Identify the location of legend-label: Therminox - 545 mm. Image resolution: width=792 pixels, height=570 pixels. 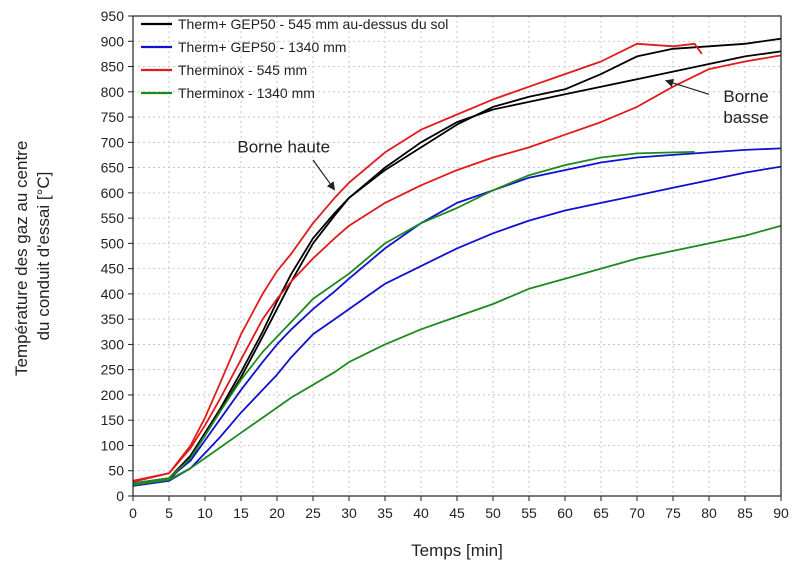
(242, 70).